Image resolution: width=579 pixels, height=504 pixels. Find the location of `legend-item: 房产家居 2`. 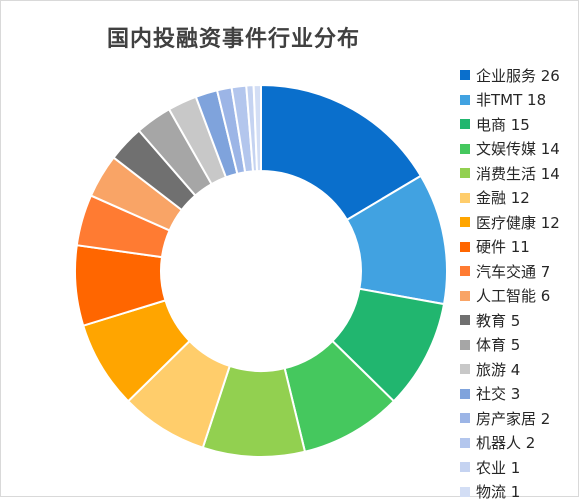

legend-item: 房产家居 2 is located at coordinates (510, 418).